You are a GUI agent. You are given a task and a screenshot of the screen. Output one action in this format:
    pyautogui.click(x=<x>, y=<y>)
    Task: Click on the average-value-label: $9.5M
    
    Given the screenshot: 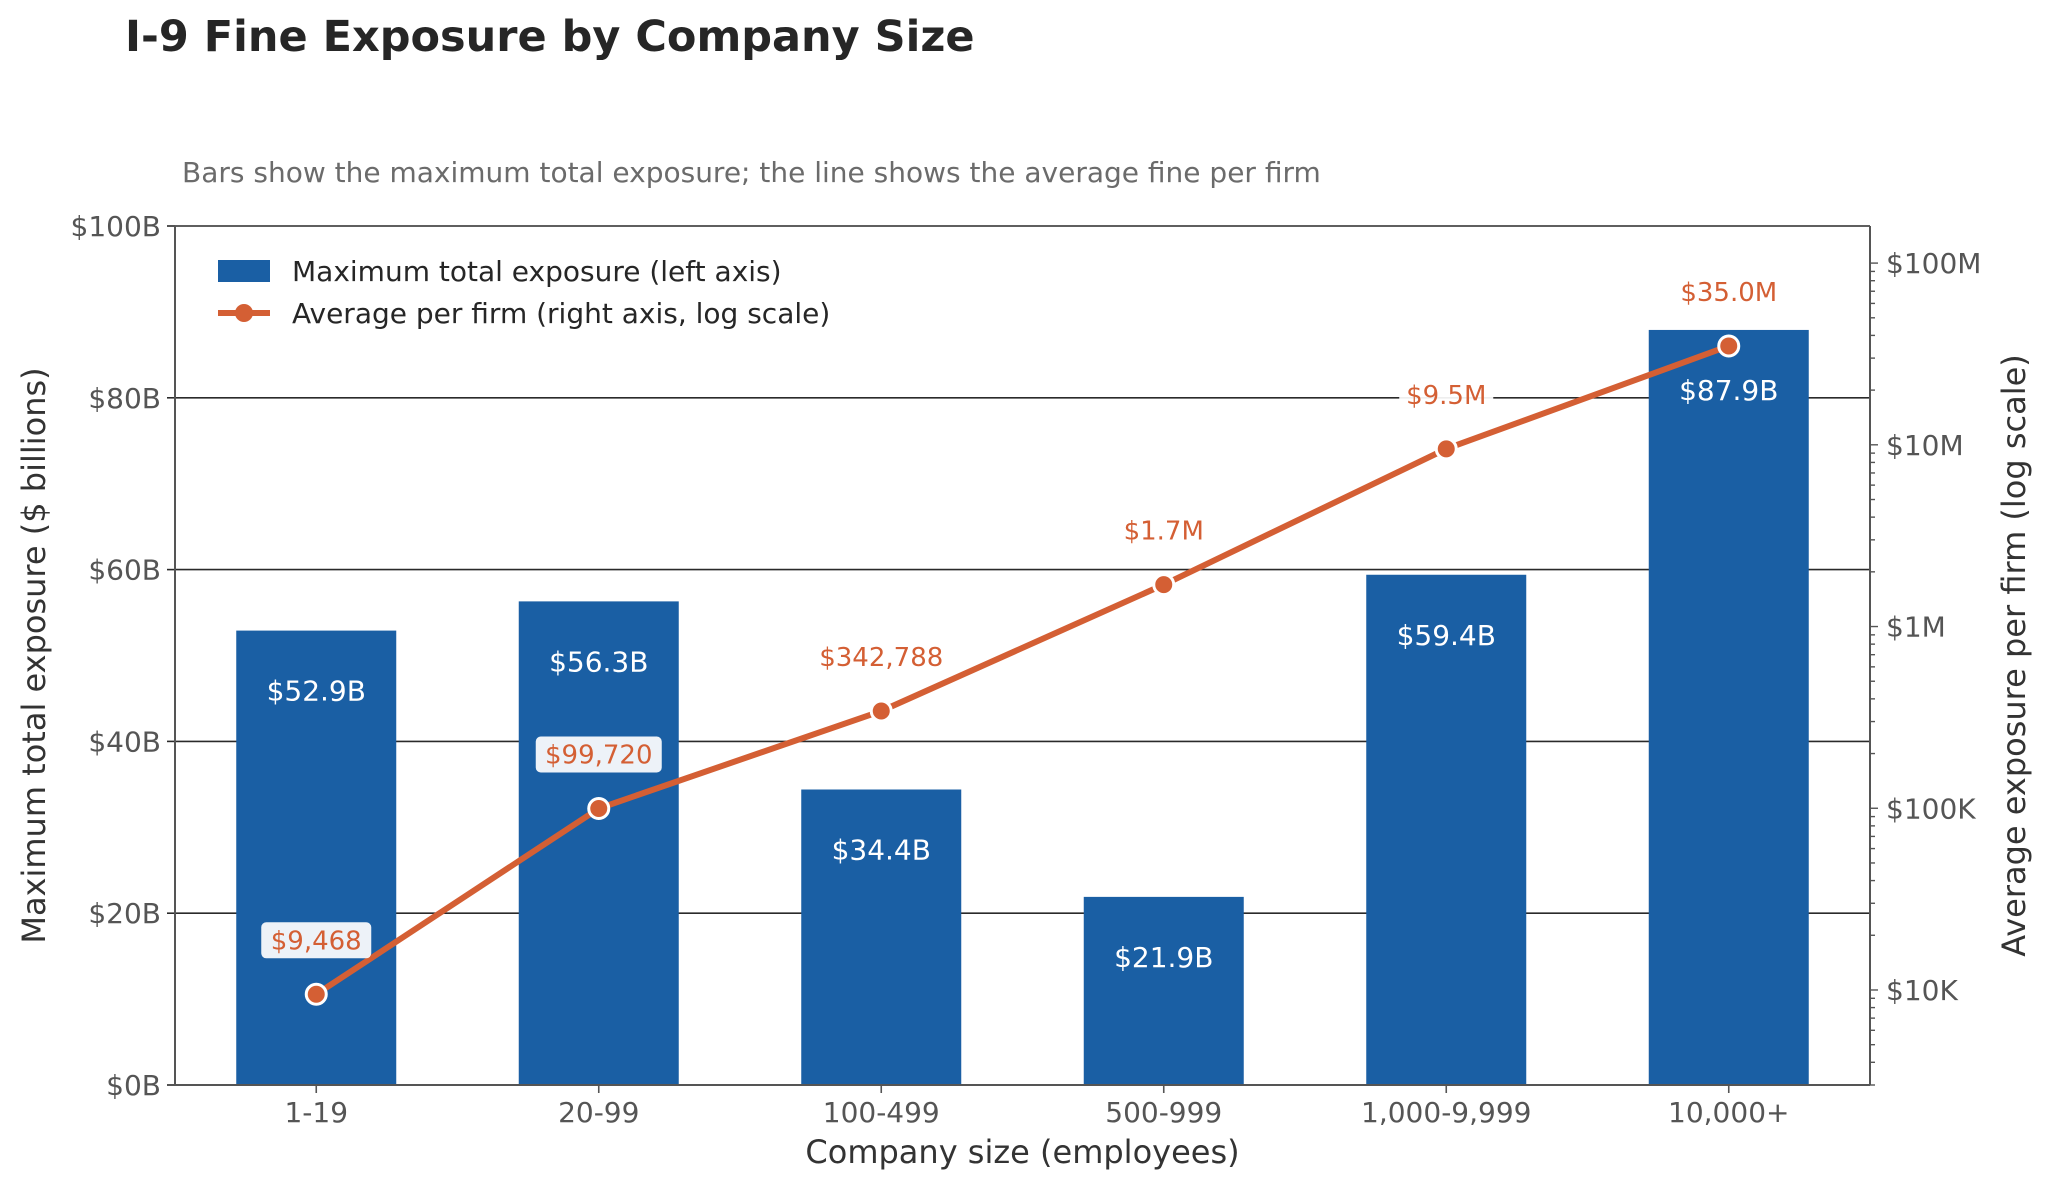 What is the action you would take?
    pyautogui.click(x=1446, y=396)
    